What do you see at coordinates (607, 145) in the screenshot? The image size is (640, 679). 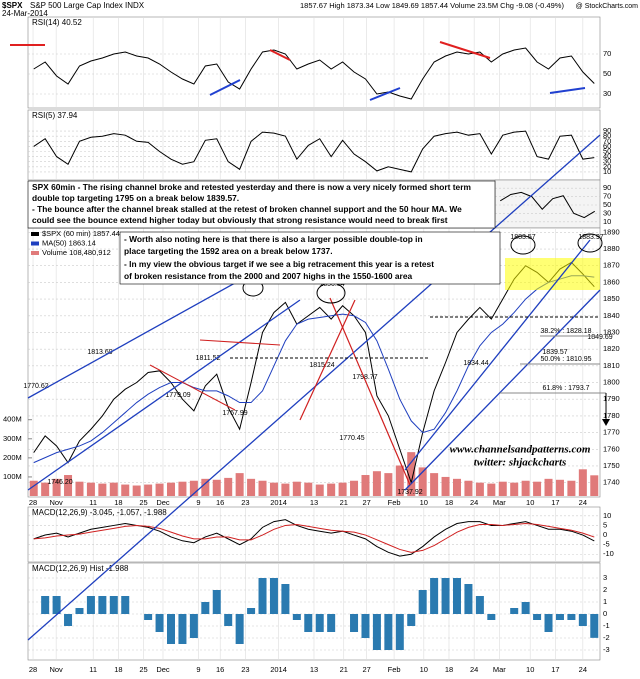 I see `y-tick-label: 60` at bounding box center [607, 145].